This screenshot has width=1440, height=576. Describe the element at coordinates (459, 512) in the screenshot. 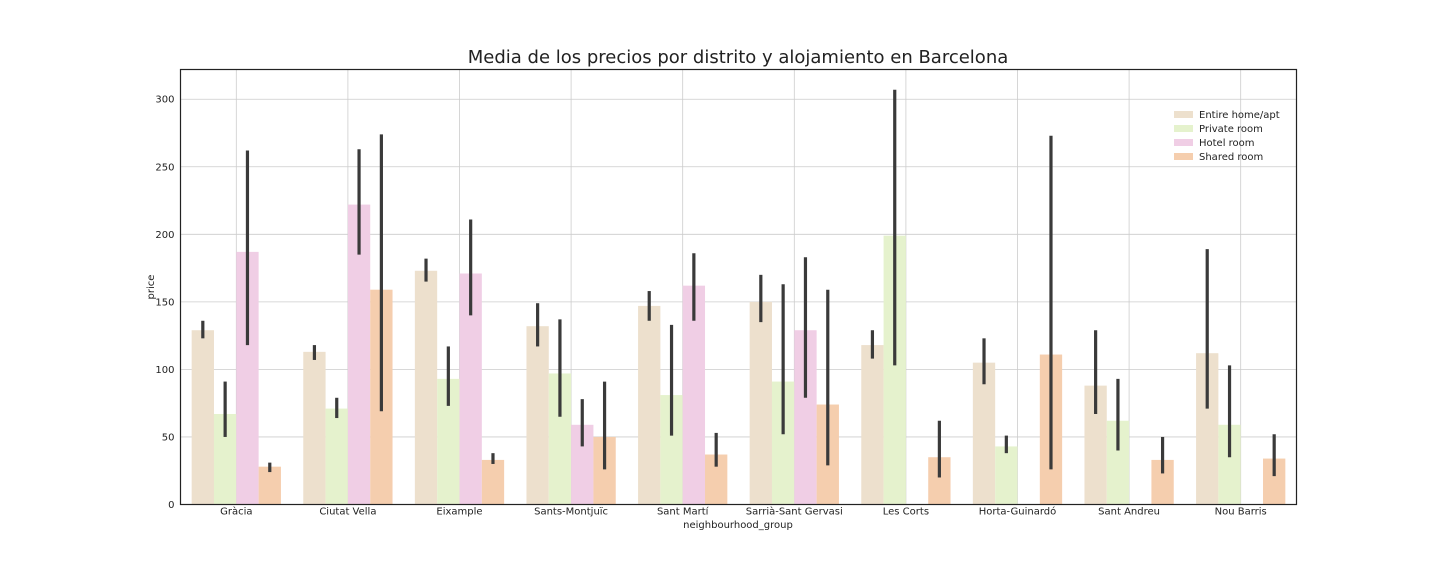

I see `x-tick-label: Eixample` at that location.